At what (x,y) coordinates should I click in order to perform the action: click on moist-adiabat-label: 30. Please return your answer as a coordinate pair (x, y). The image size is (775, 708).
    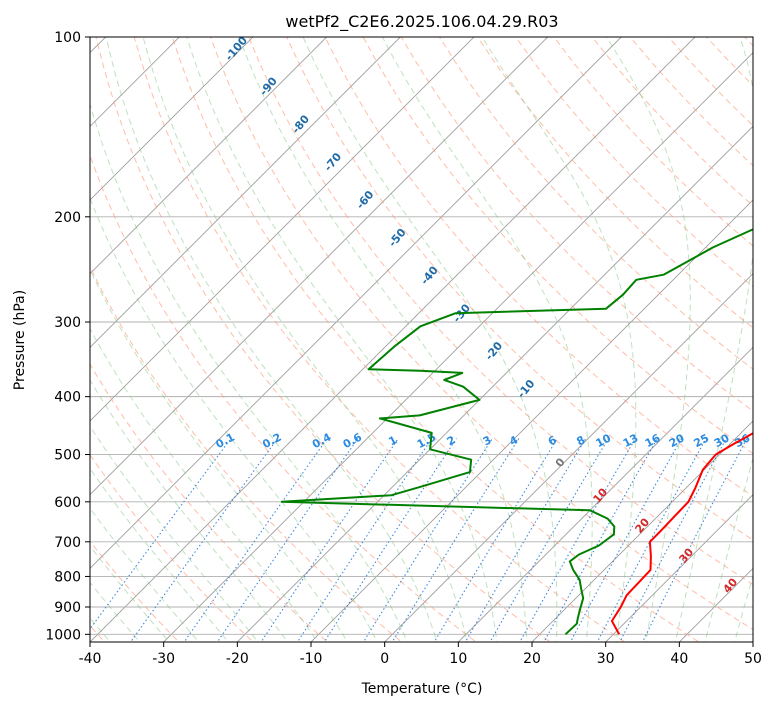
    Looking at the image, I should click on (686, 555).